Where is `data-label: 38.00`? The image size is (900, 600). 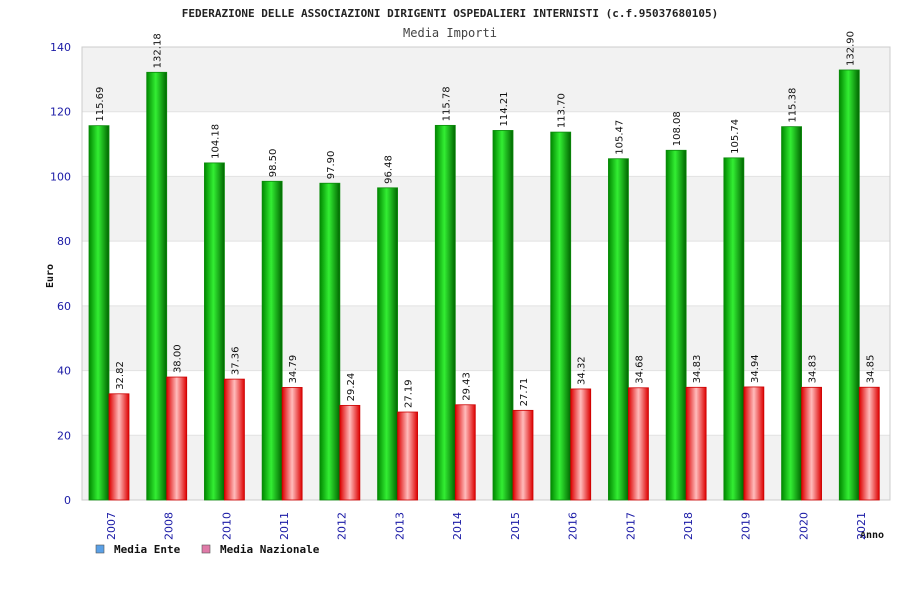
data-label: 38.00 is located at coordinates (178, 358).